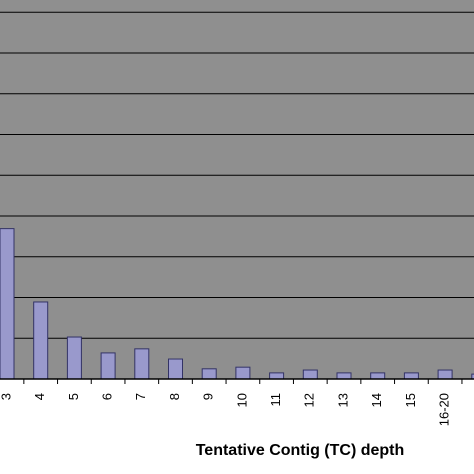 The width and height of the screenshot is (474, 474). I want to click on x-tick-label: 4, so click(39, 396).